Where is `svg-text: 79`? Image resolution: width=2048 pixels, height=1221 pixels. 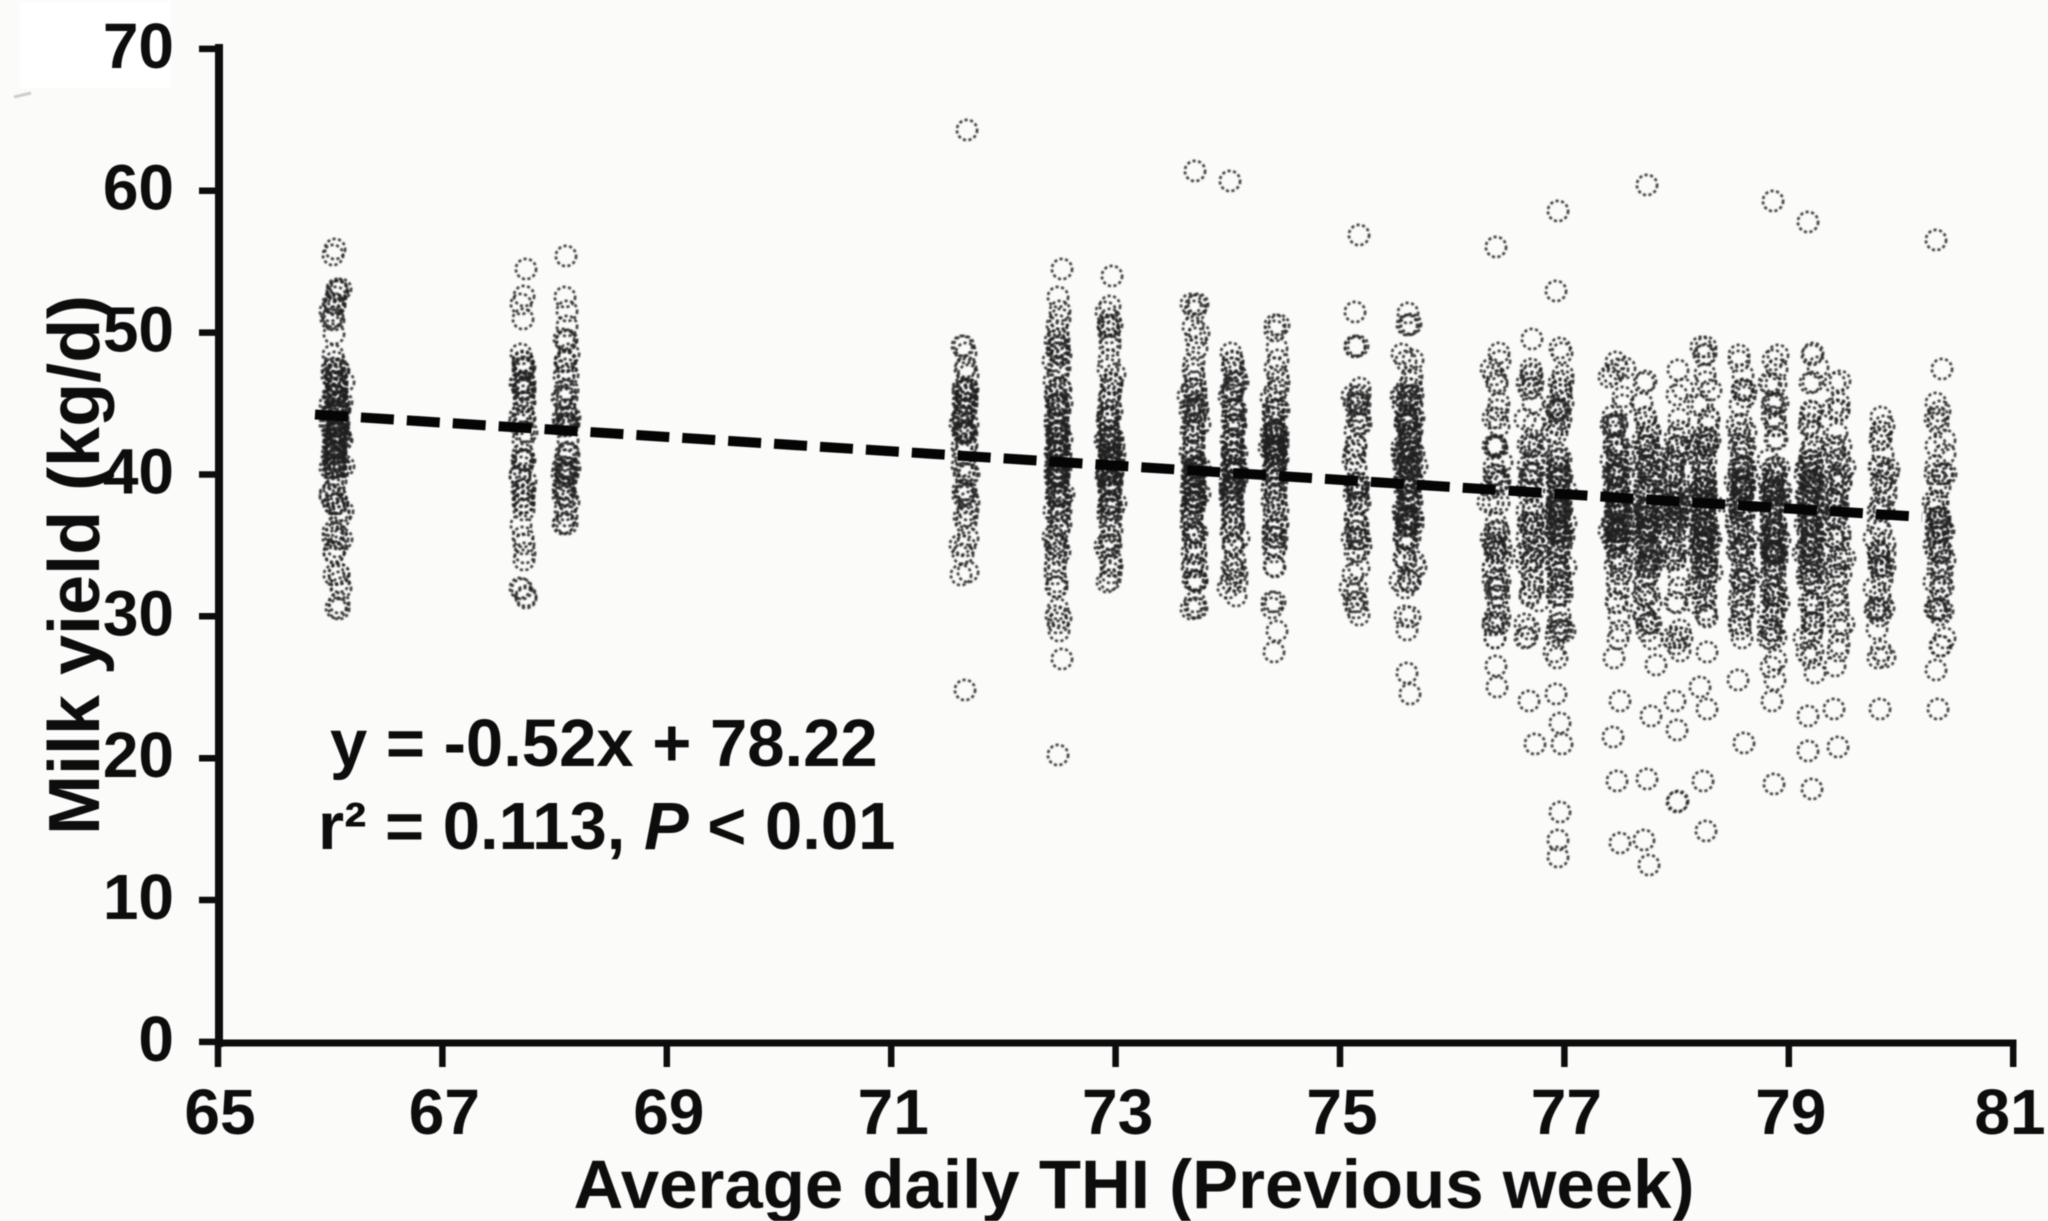
svg-text: 79 is located at coordinates (1790, 1112).